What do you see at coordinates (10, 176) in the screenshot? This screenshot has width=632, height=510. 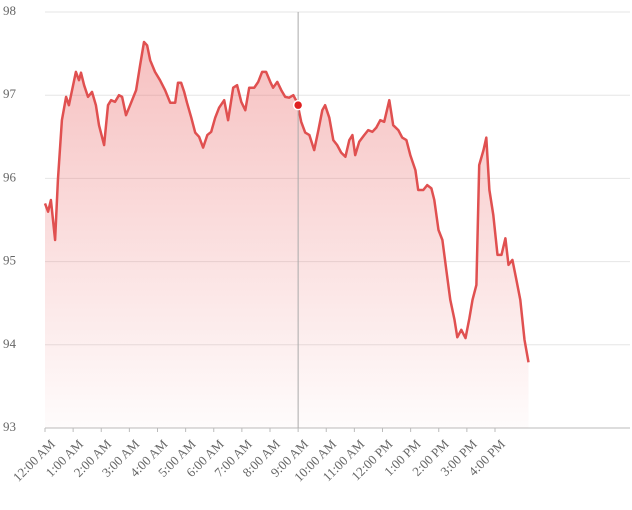 I see `y-tick-label: 96` at bounding box center [10, 176].